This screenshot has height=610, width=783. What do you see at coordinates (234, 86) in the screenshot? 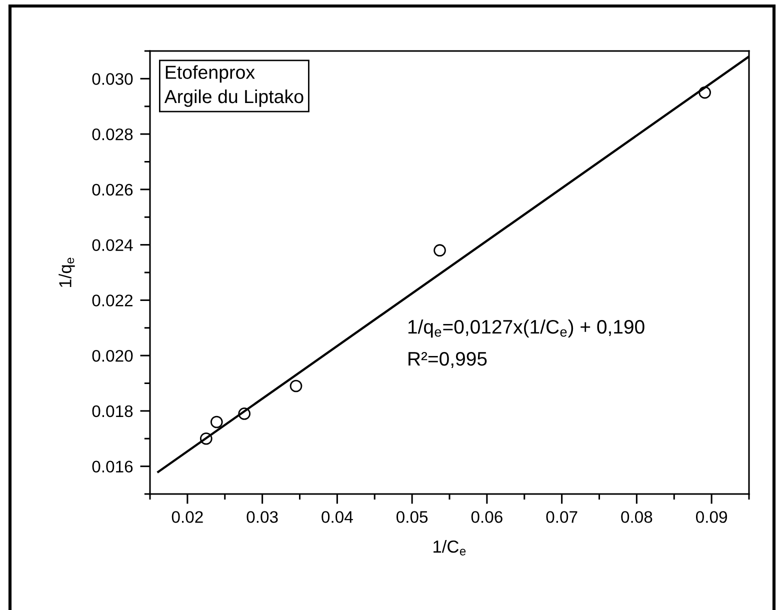
I see `annotation: Etofenprox Argile du Liptako` at bounding box center [234, 86].